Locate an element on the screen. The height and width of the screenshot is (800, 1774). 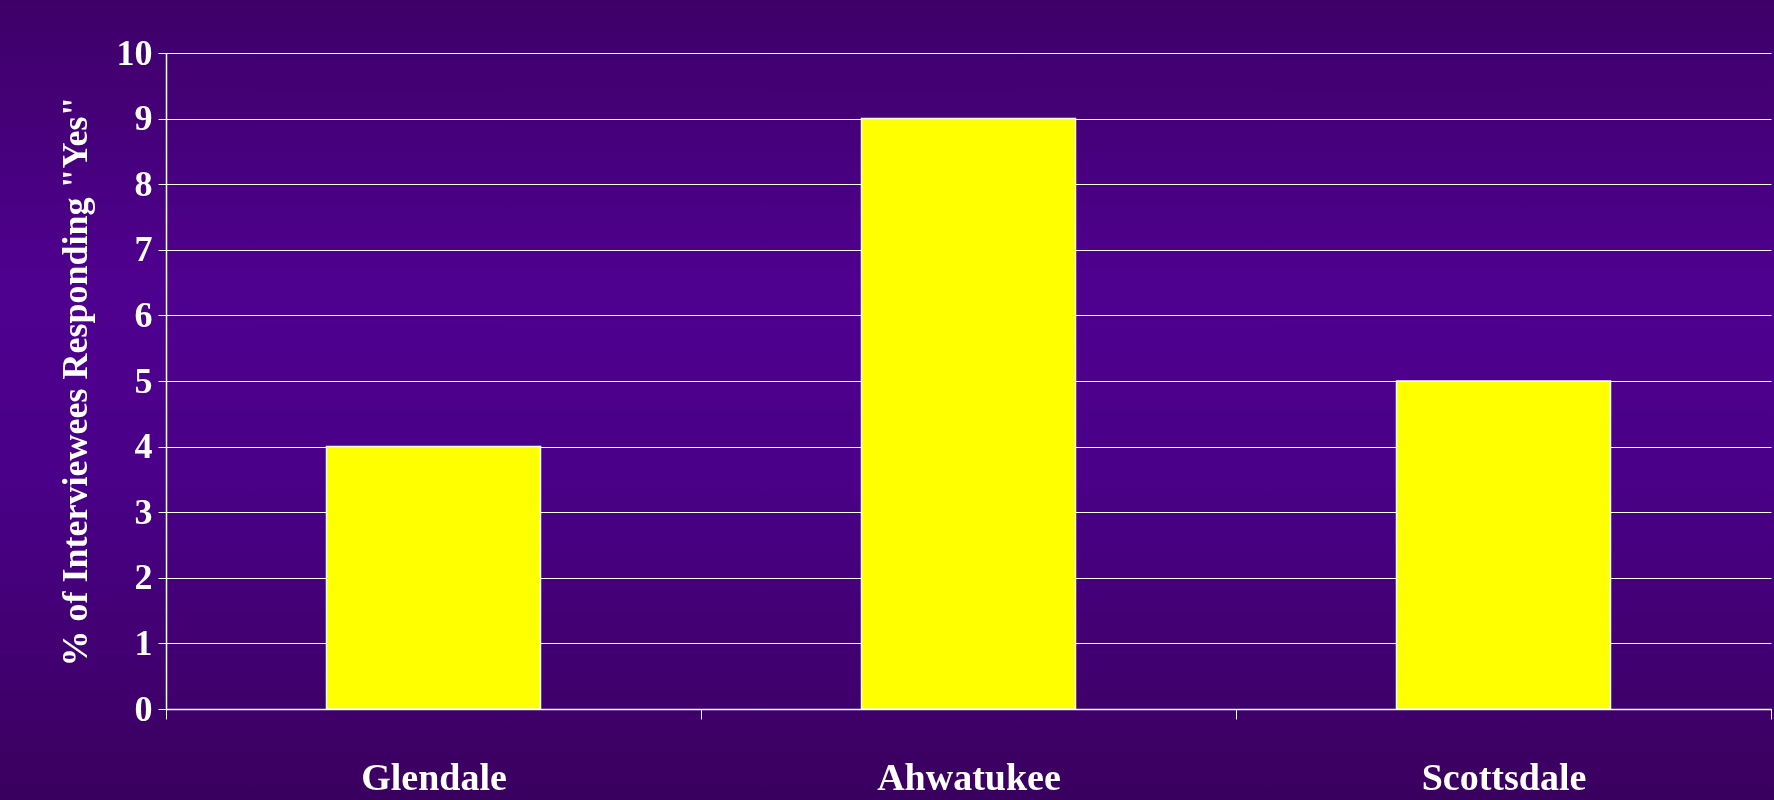
y-tick-label: 3 is located at coordinates (143, 511).